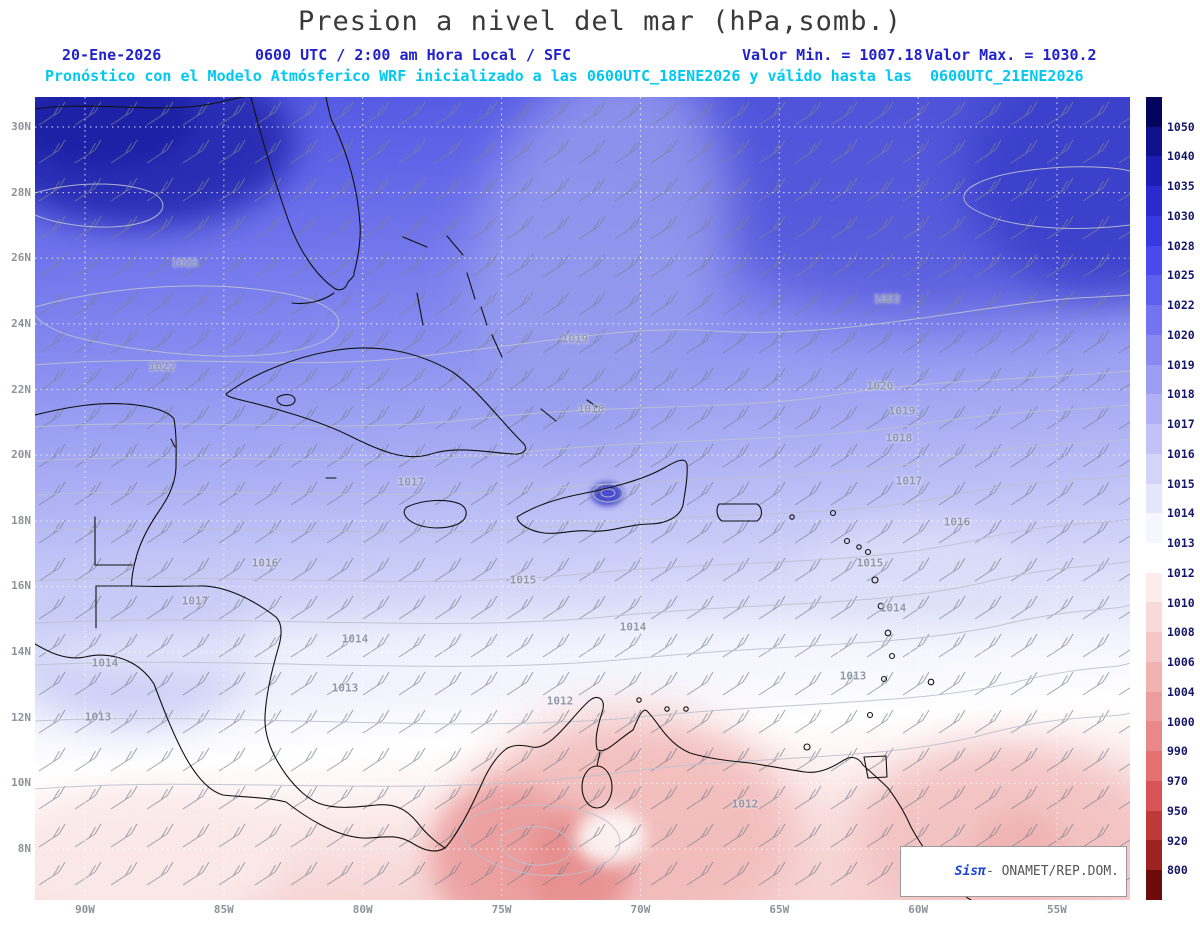 Image resolution: width=1200 pixels, height=927 pixels. I want to click on lat-tick-label: 26N, so click(21, 258).